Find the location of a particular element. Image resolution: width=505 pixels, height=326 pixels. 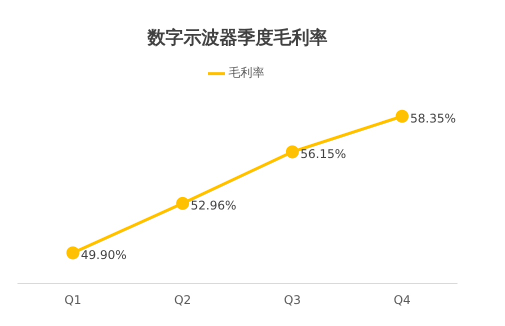

data-label: 56.15% is located at coordinates (323, 153).